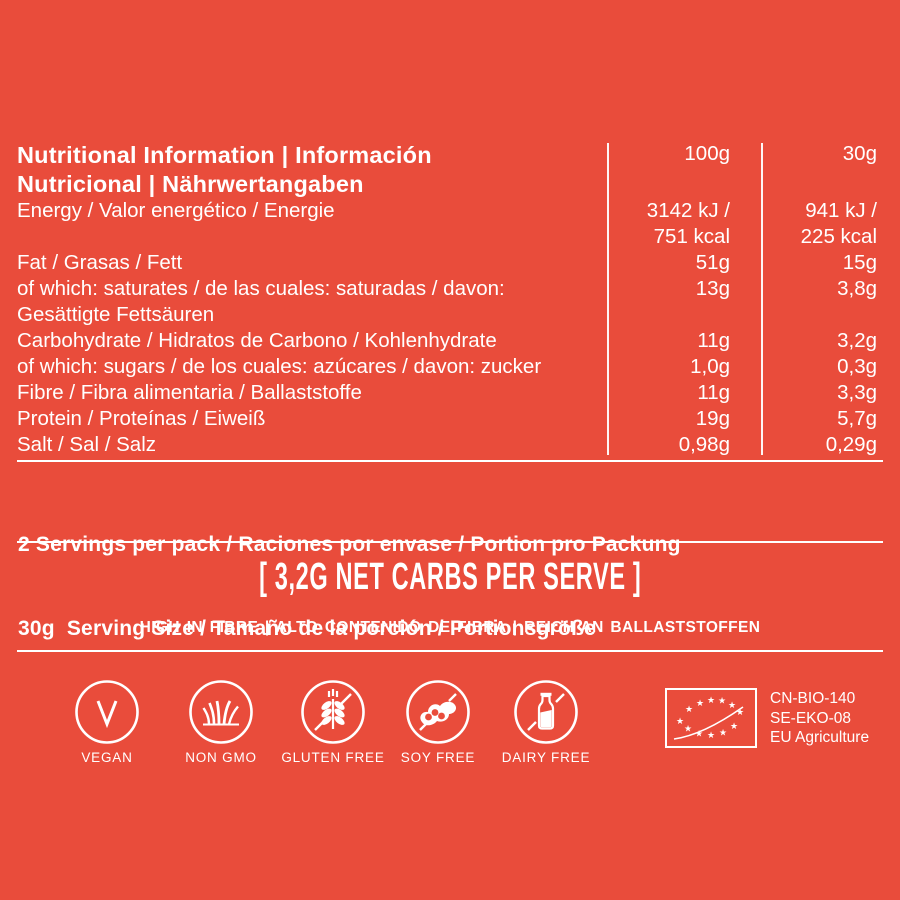  Describe the element at coordinates (810, 718) in the screenshot. I see `cert-code-2: SE-EKO-08` at that location.